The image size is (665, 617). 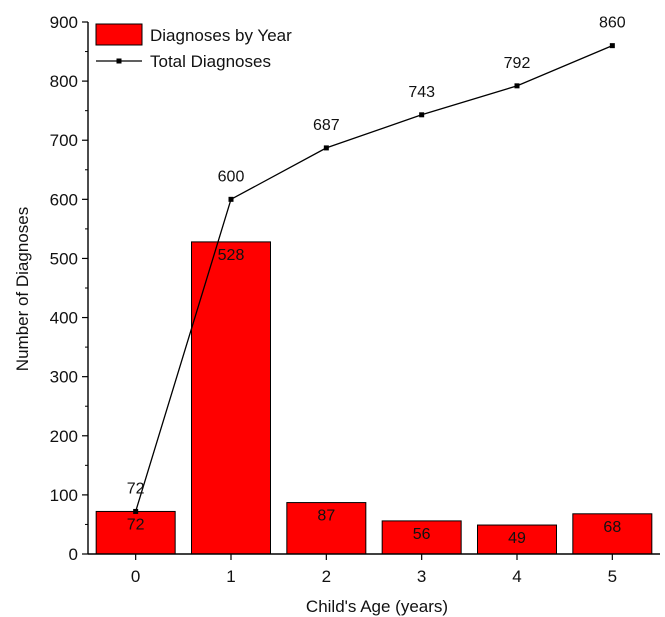 I want to click on x-tick-label: 5, so click(x=612, y=576).